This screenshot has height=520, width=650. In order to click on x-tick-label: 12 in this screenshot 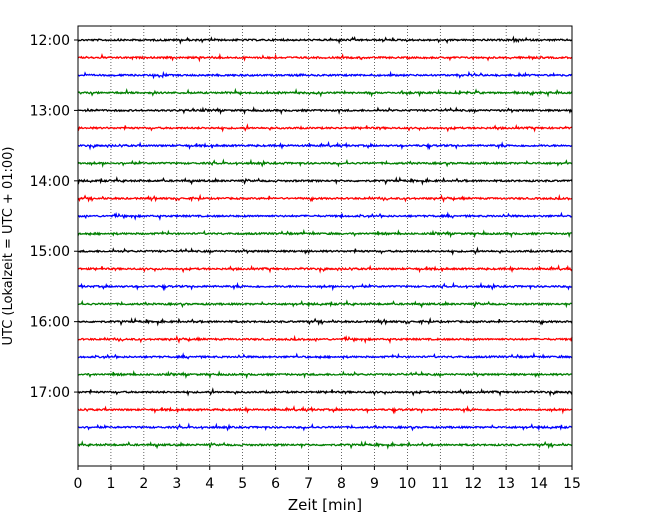, I will do `click(473, 484)`.